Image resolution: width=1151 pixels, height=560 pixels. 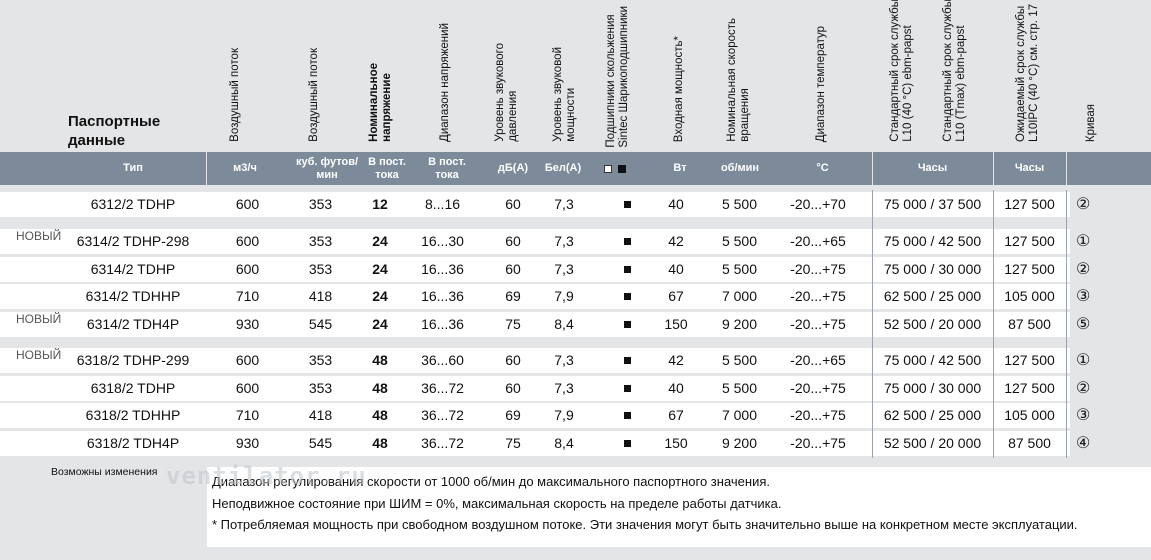 What do you see at coordinates (327, 168) in the screenshot?
I see `unit-cfm: куб. футов/ мин` at bounding box center [327, 168].